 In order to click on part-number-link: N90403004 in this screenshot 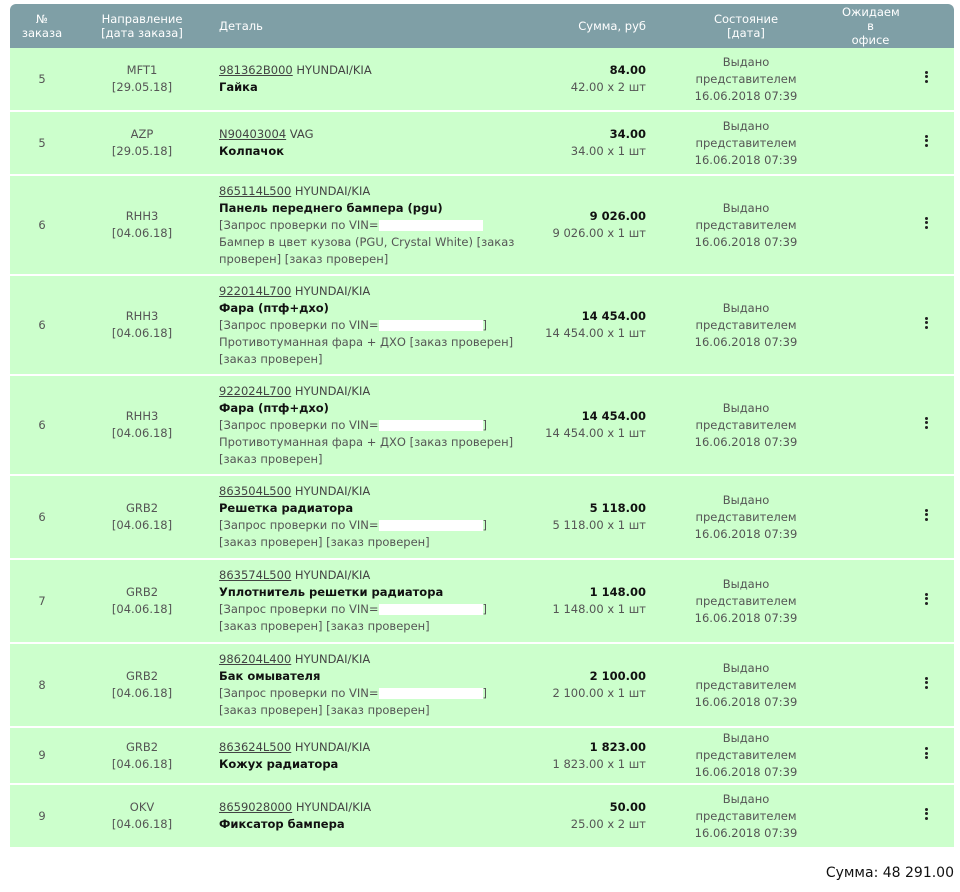, I will do `click(253, 134)`.